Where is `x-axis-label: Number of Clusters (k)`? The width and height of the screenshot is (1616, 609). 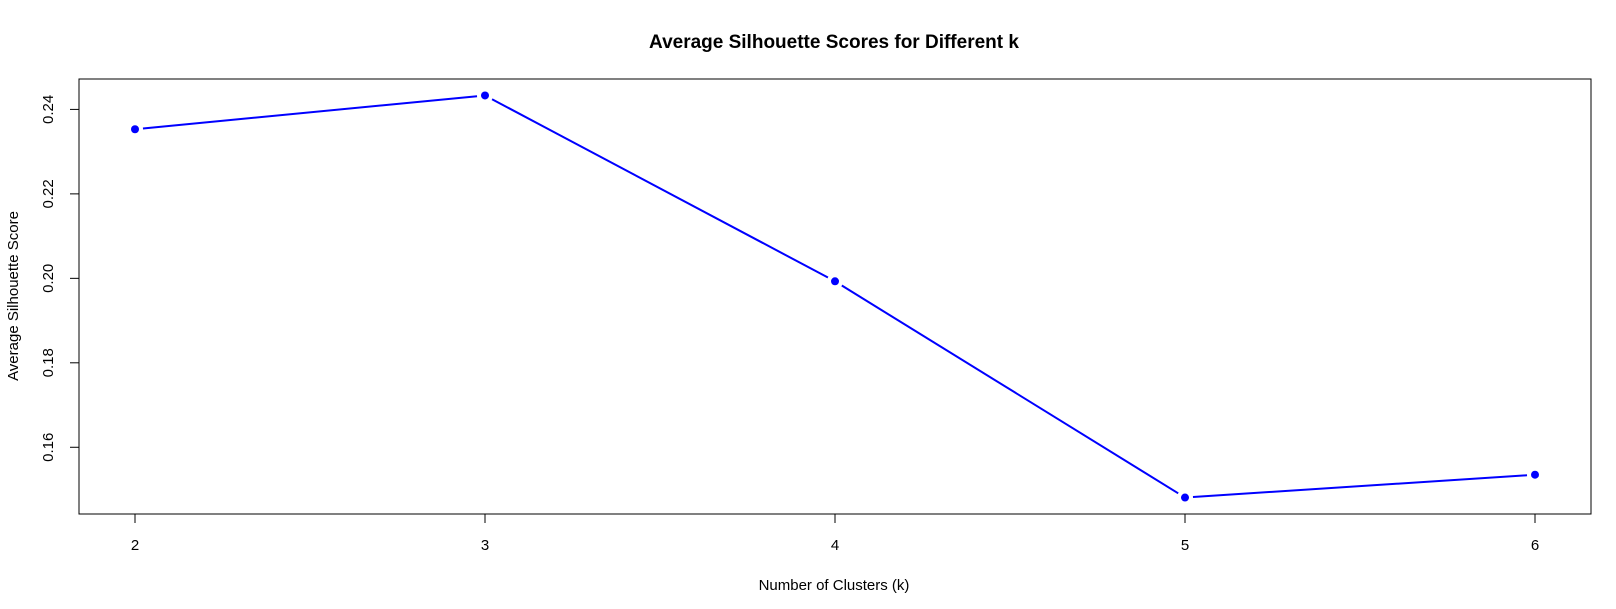 x-axis-label: Number of Clusters (k) is located at coordinates (834, 585).